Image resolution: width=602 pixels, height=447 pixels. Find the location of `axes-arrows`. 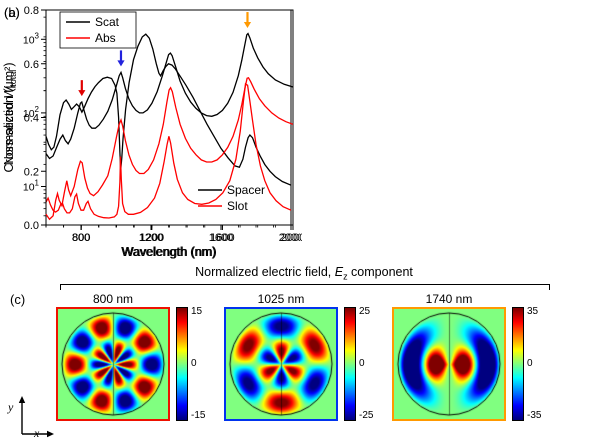

axes-arrows is located at coordinates (36, 417).